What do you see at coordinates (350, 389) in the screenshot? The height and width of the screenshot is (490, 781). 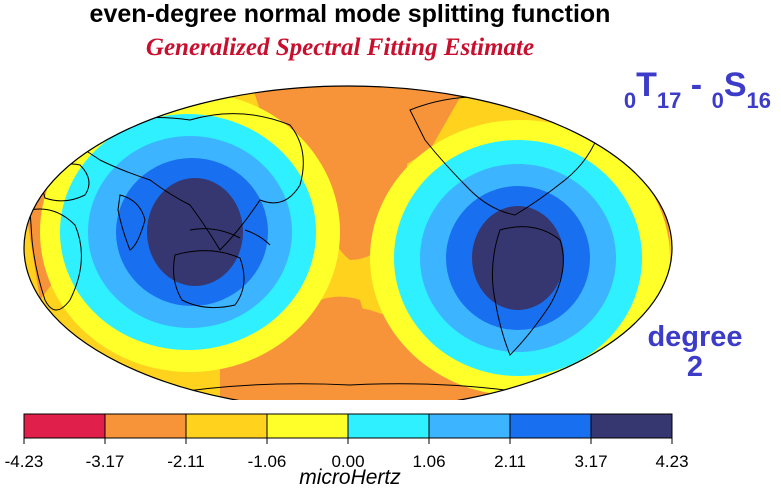 I see `coastline-antarctica` at bounding box center [350, 389].